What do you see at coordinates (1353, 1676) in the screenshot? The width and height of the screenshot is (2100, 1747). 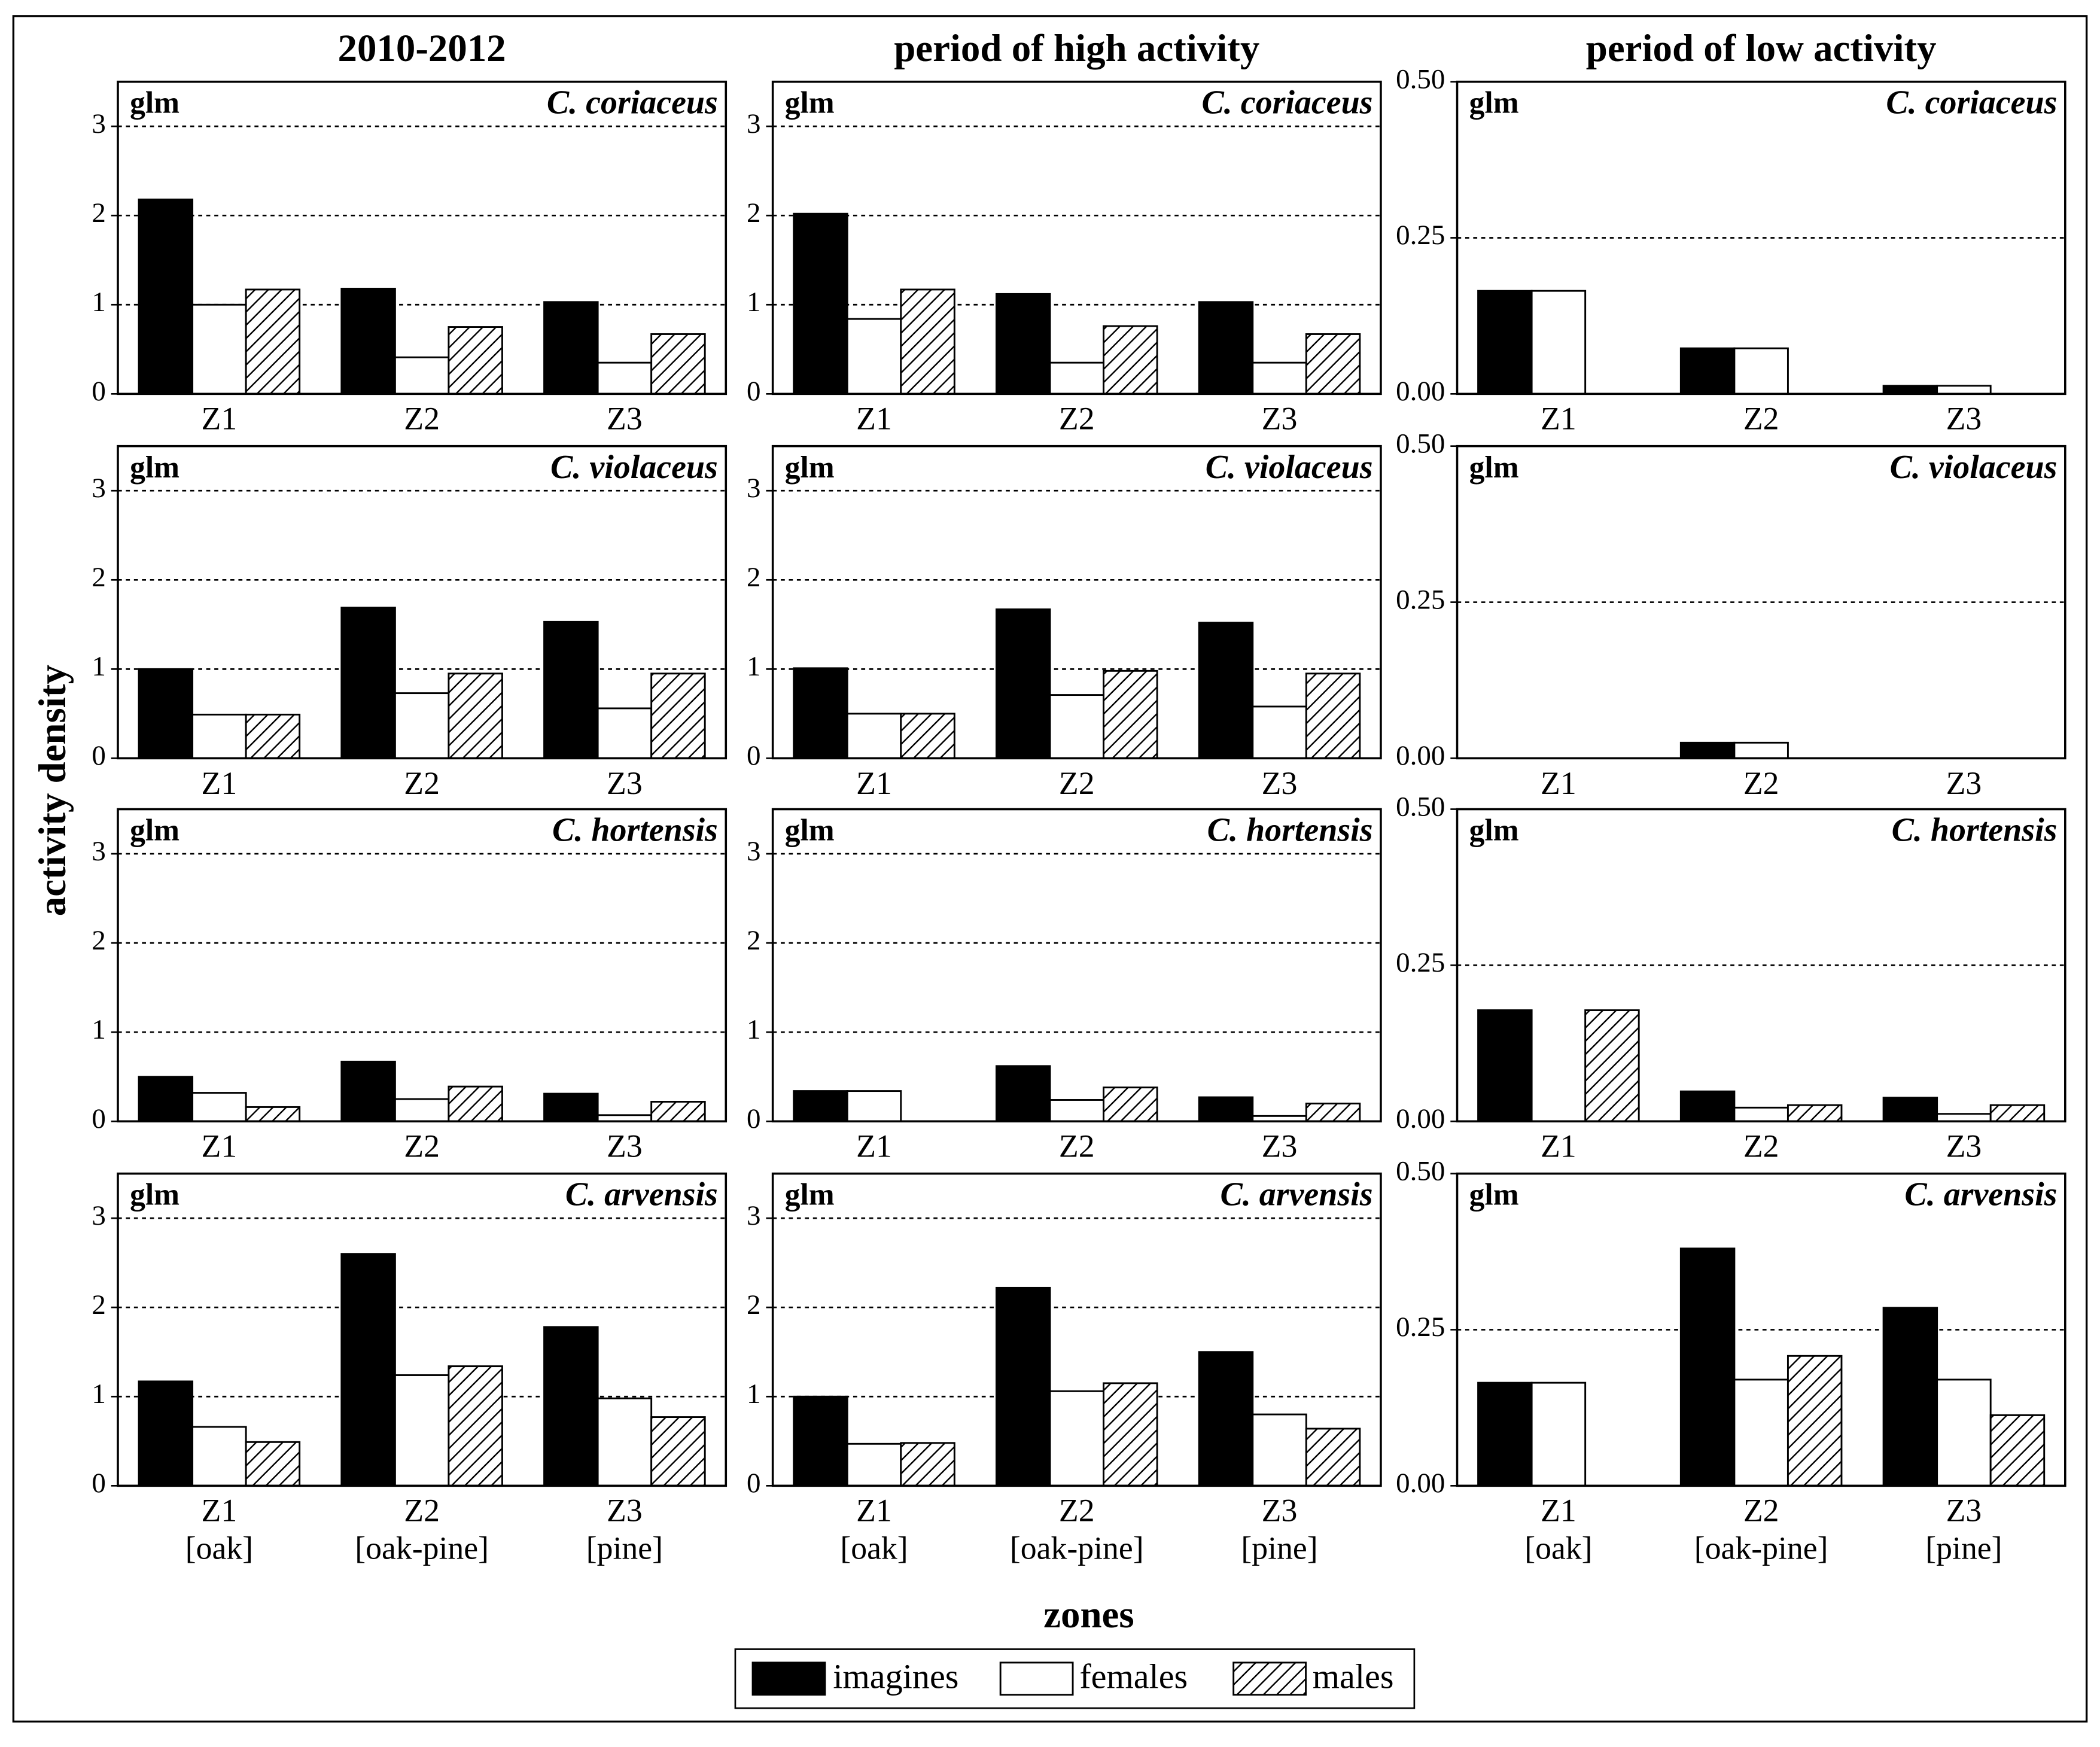 I see `legend-label: males` at bounding box center [1353, 1676].